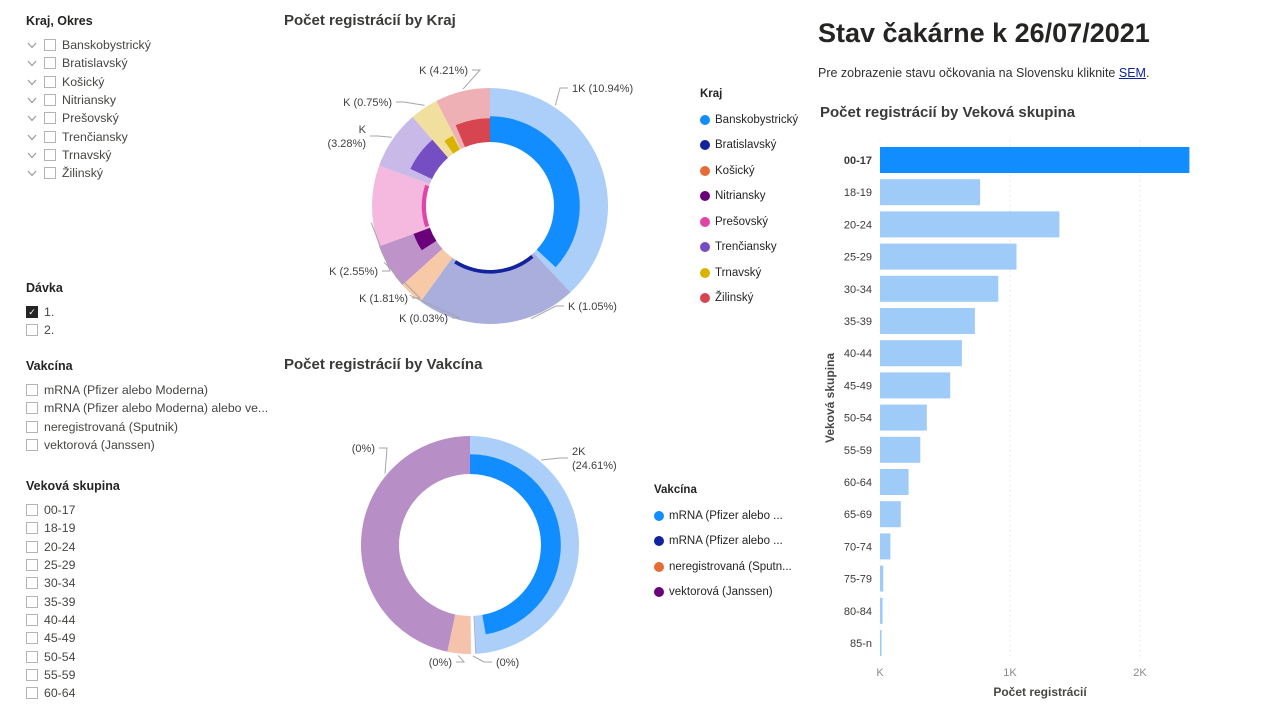 The image size is (1280, 720). Describe the element at coordinates (73, 693) in the screenshot. I see `slicer-item-60-64: 60-64` at that location.